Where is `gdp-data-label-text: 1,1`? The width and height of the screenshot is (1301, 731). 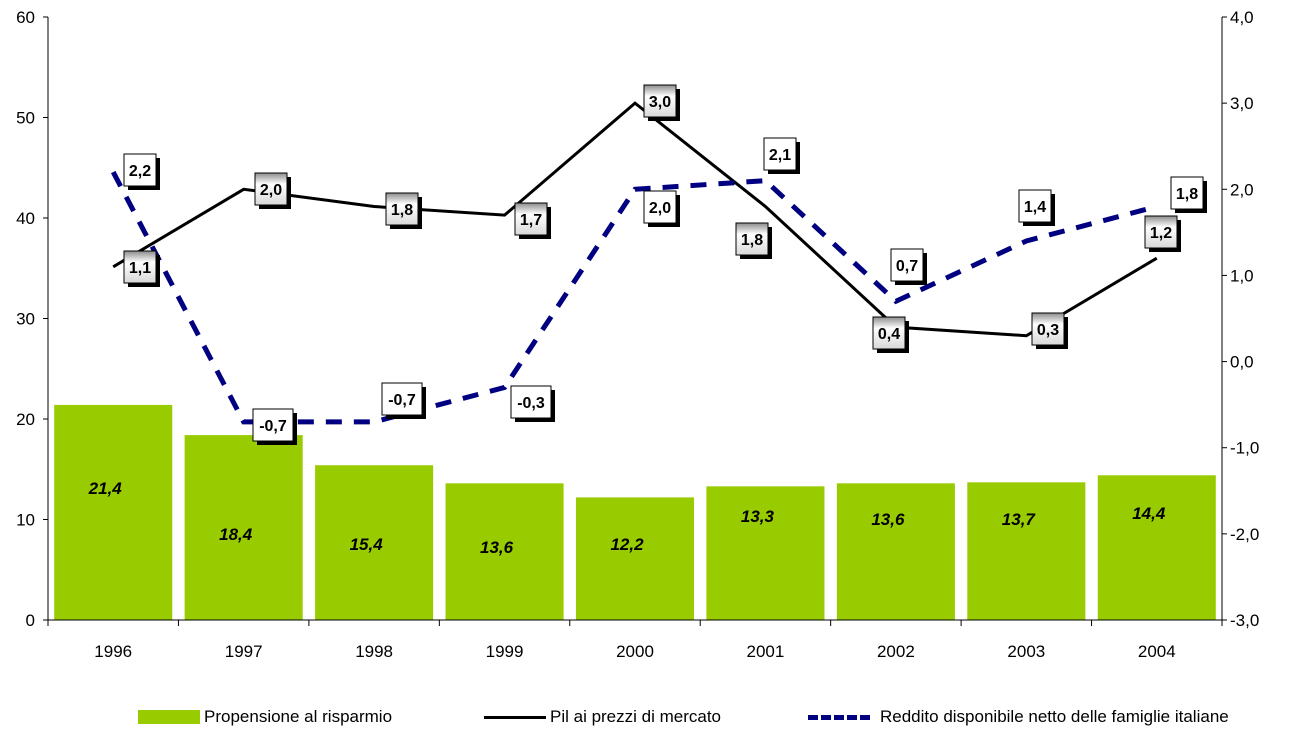
gdp-data-label-text: 1,1 is located at coordinates (140, 268).